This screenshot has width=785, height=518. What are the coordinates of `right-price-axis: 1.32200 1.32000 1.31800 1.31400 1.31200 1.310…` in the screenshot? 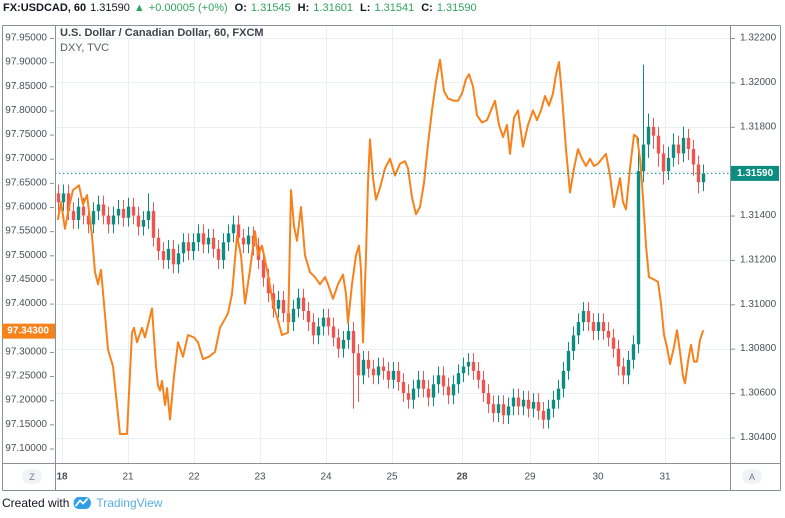 It's located at (754, 238).